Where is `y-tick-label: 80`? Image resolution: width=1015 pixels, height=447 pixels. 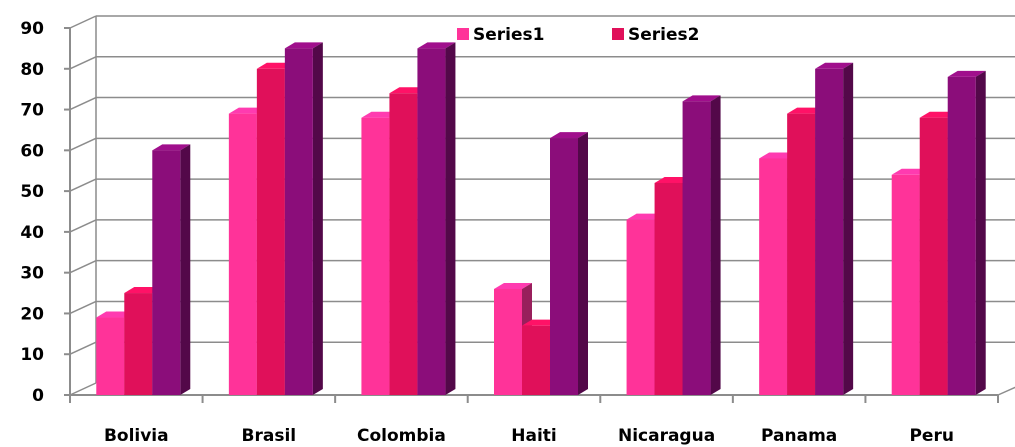
y-tick-label: 80 is located at coordinates (32, 70).